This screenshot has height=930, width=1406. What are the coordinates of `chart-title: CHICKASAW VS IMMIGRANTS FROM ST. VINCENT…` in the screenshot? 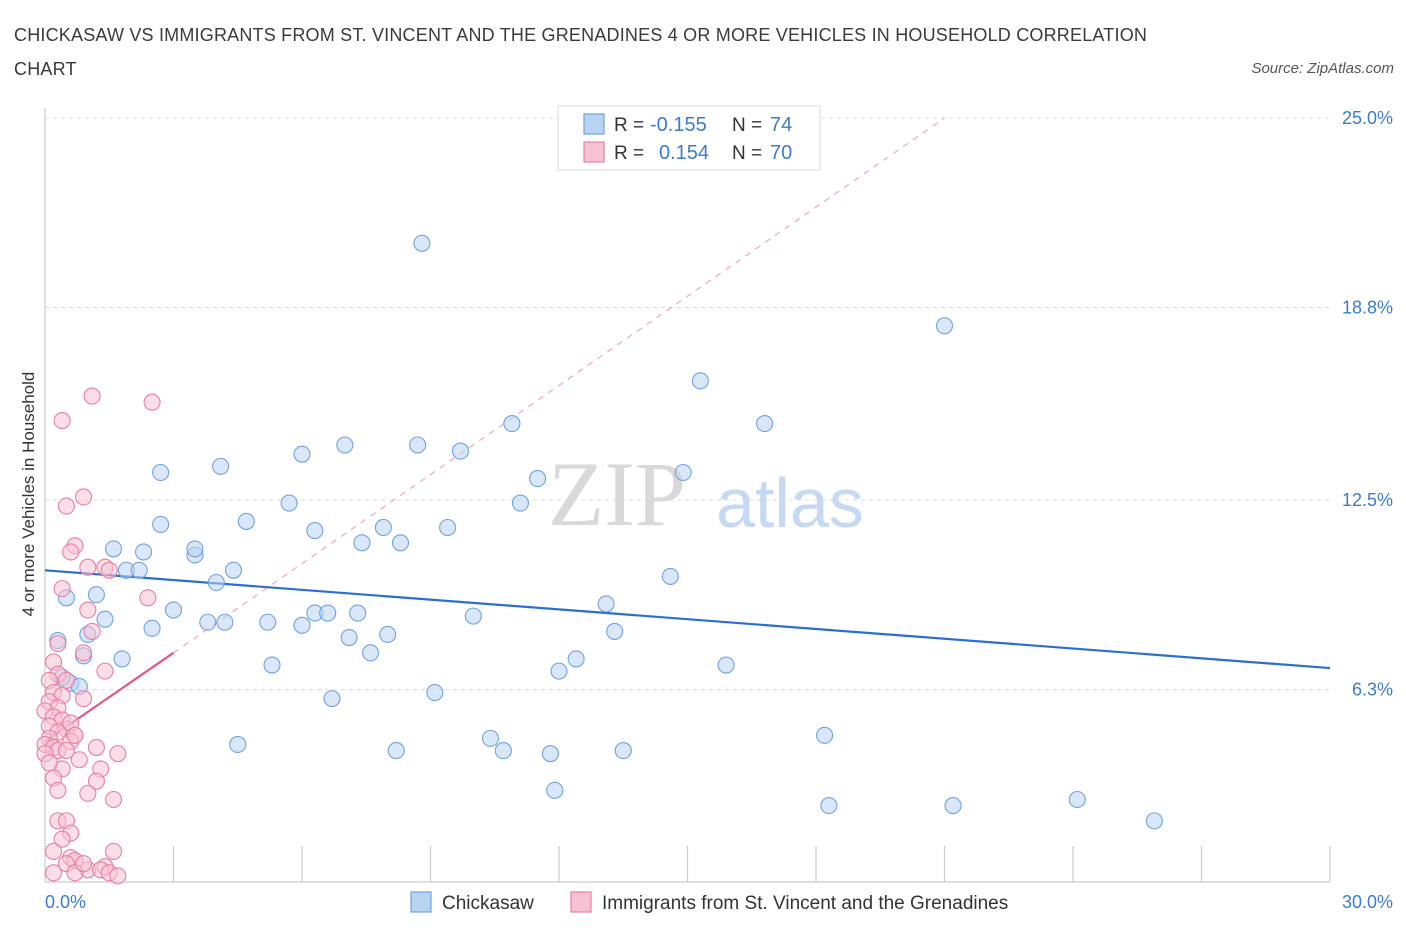 It's located at (581, 52).